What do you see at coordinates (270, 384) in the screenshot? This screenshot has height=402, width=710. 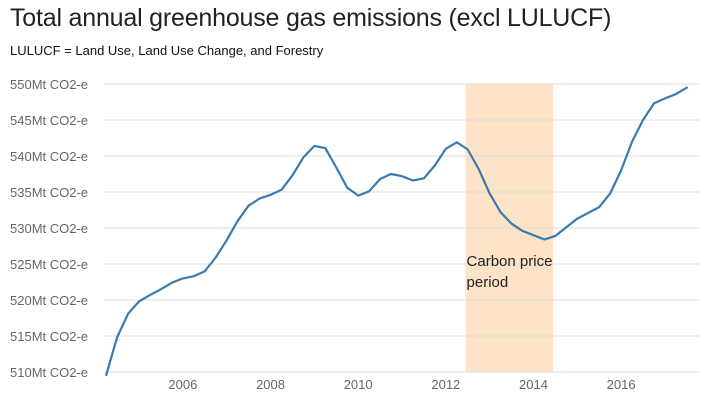 I see `x-tick-label: 2008` at bounding box center [270, 384].